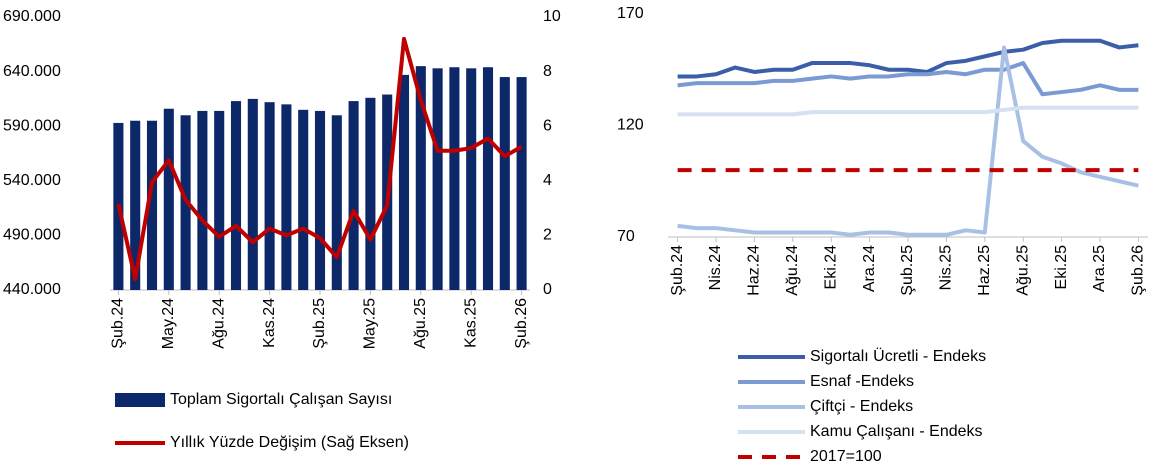  Describe the element at coordinates (630, 13) in the screenshot. I see `y-tick-label: 170` at that location.